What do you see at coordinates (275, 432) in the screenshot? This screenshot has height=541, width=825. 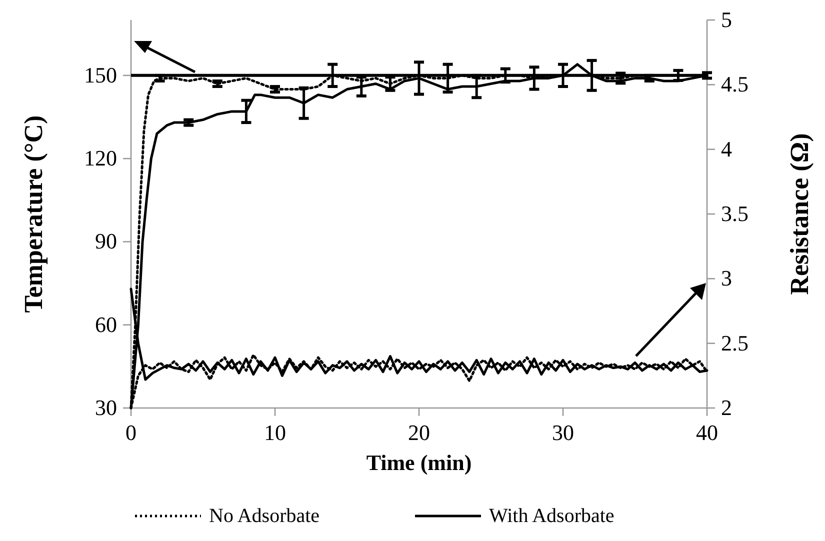 I see `x-tick-label: 10` at bounding box center [275, 432].